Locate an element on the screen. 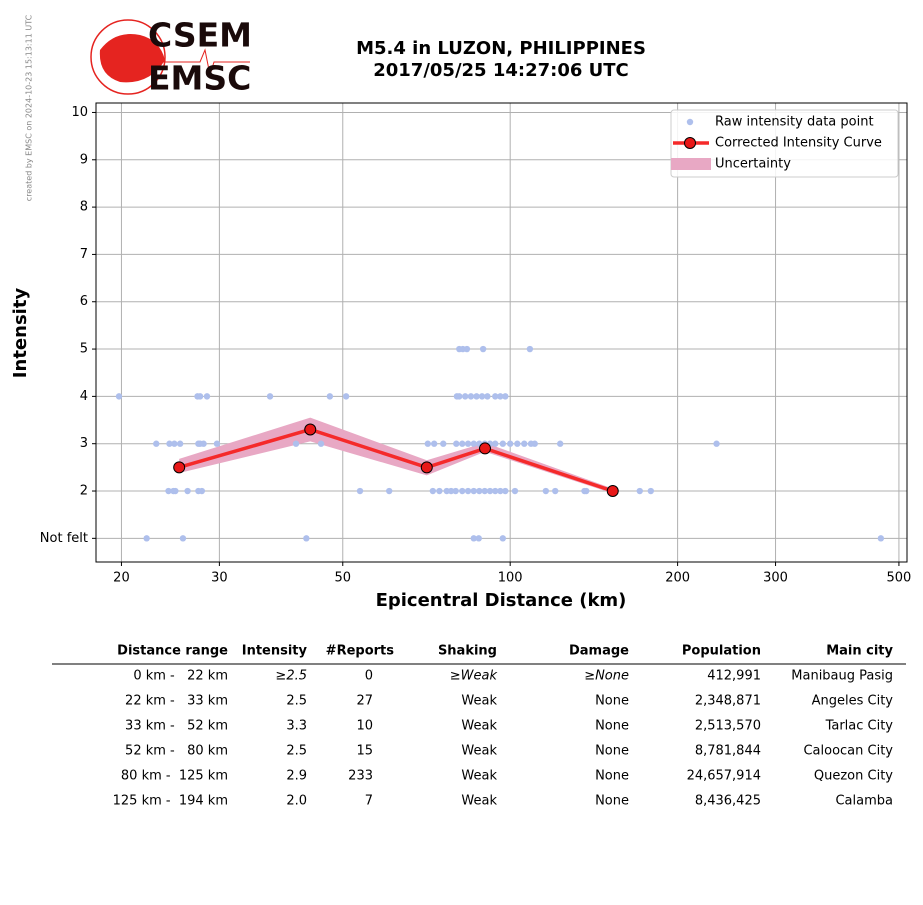 The image size is (923, 905). y-axis-label: Intensity is located at coordinates (20, 333).